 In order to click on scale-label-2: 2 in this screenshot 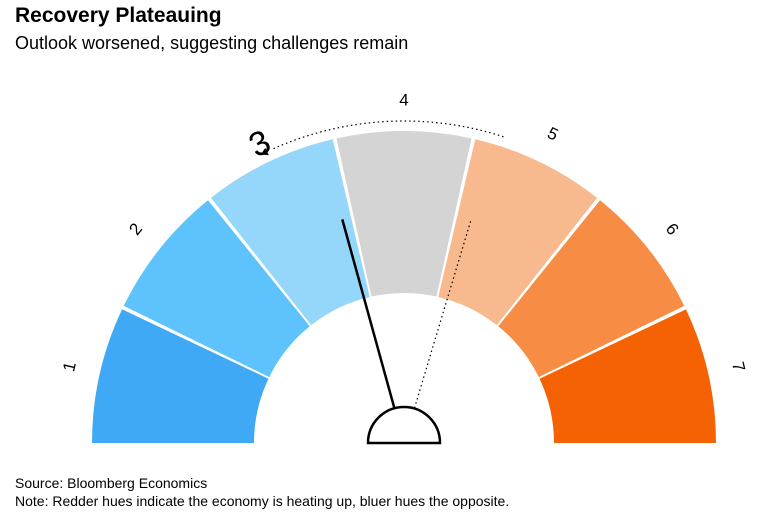, I will do `click(135, 229)`.